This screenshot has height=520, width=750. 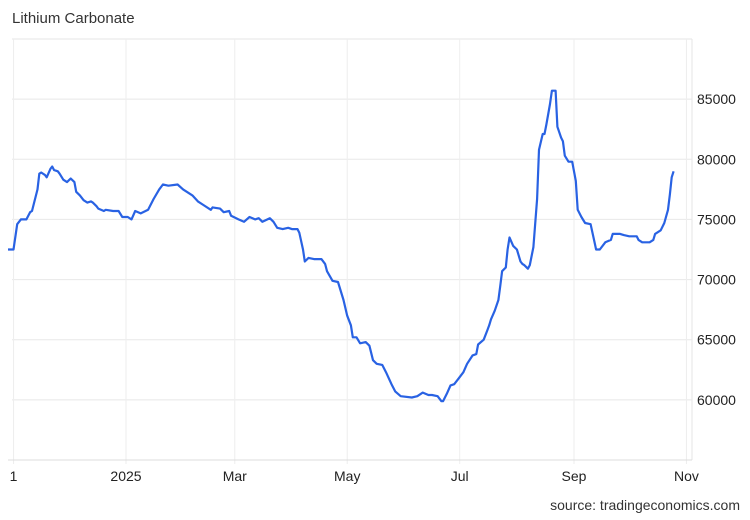 What do you see at coordinates (716, 400) in the screenshot?
I see `y-tick-label: 60000` at bounding box center [716, 400].